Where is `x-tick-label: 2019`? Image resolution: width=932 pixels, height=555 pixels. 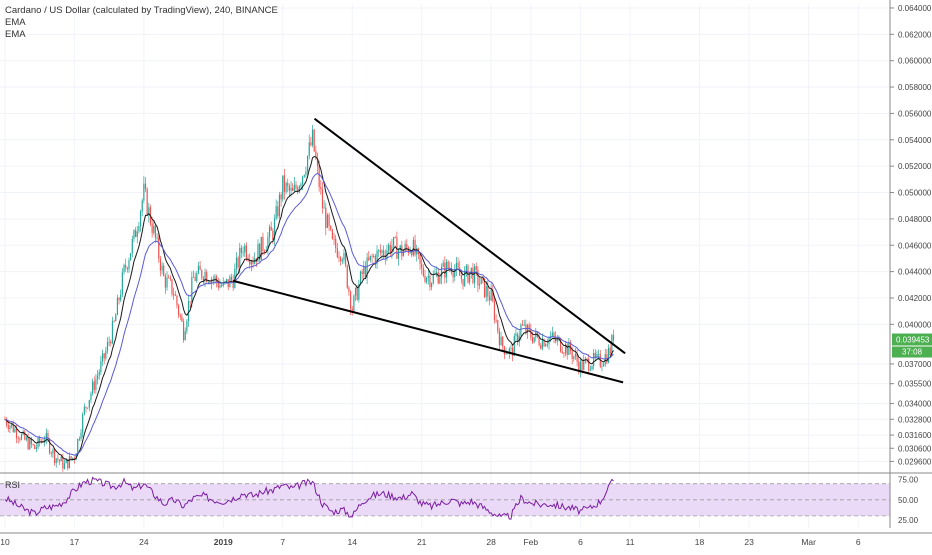 x-tick-label: 2019 is located at coordinates (223, 542).